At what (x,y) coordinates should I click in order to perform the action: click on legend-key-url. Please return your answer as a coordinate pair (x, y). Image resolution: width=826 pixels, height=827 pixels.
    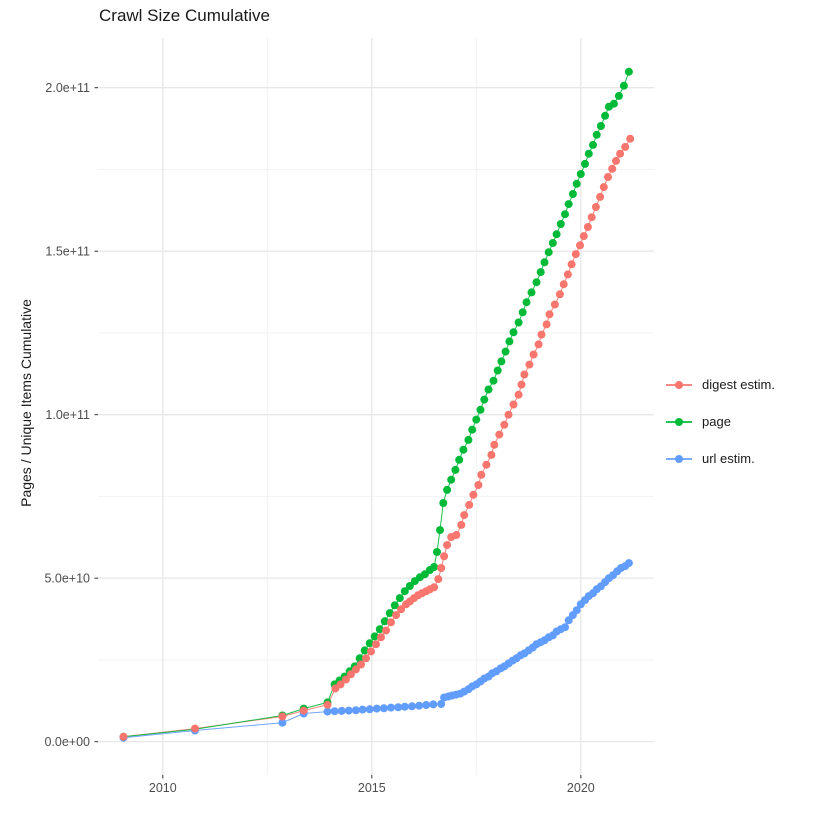
    Looking at the image, I should click on (679, 459).